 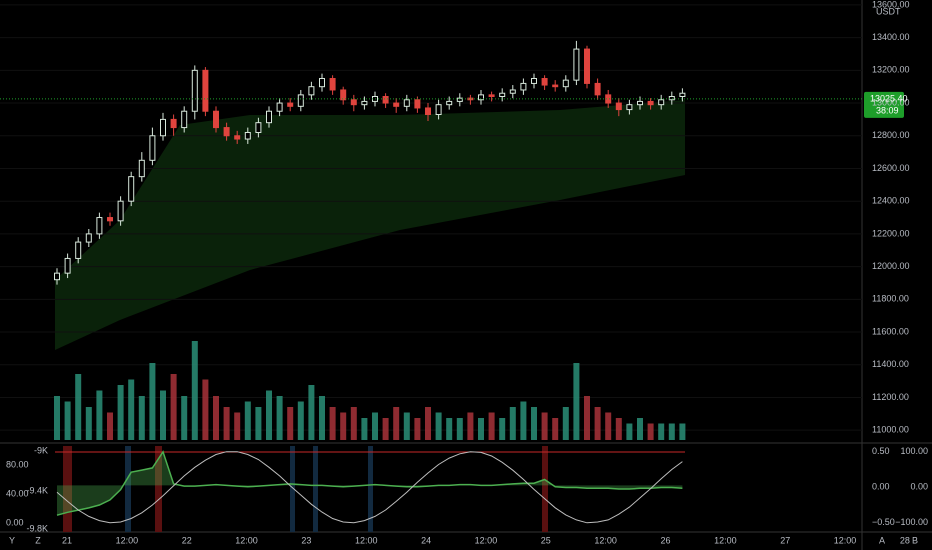 What do you see at coordinates (890, 299) in the screenshot?
I see `y-tick-label: 11800.00` at bounding box center [890, 299].